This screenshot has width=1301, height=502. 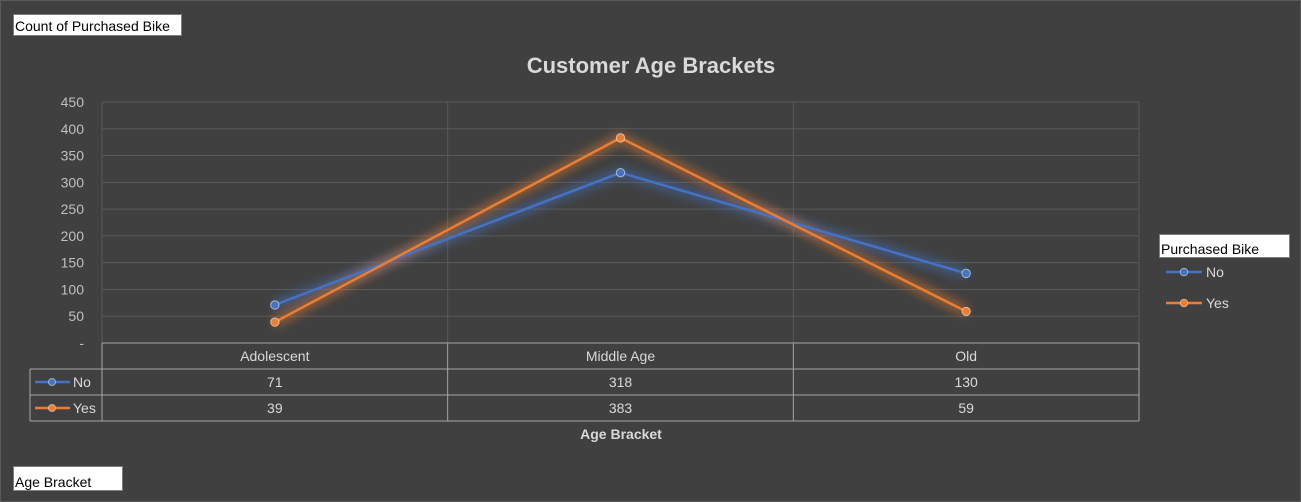 I want to click on data-table-value: 39, so click(x=275, y=408).